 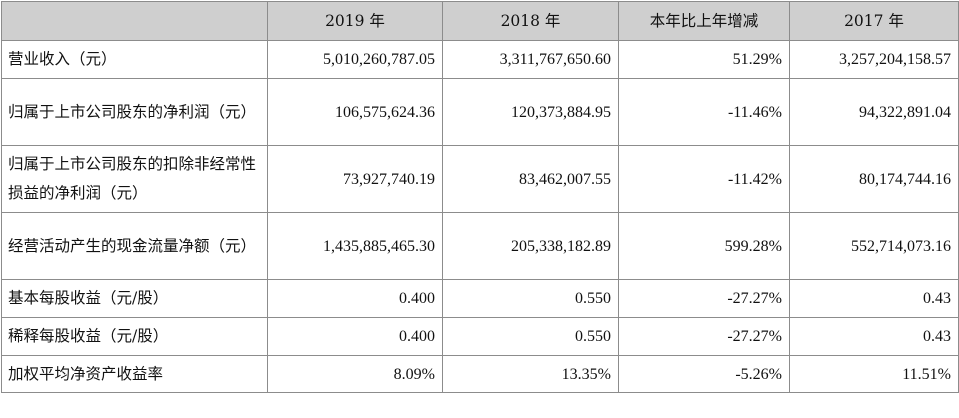 I want to click on value-cell: 552,714,073.16, so click(x=874, y=246).